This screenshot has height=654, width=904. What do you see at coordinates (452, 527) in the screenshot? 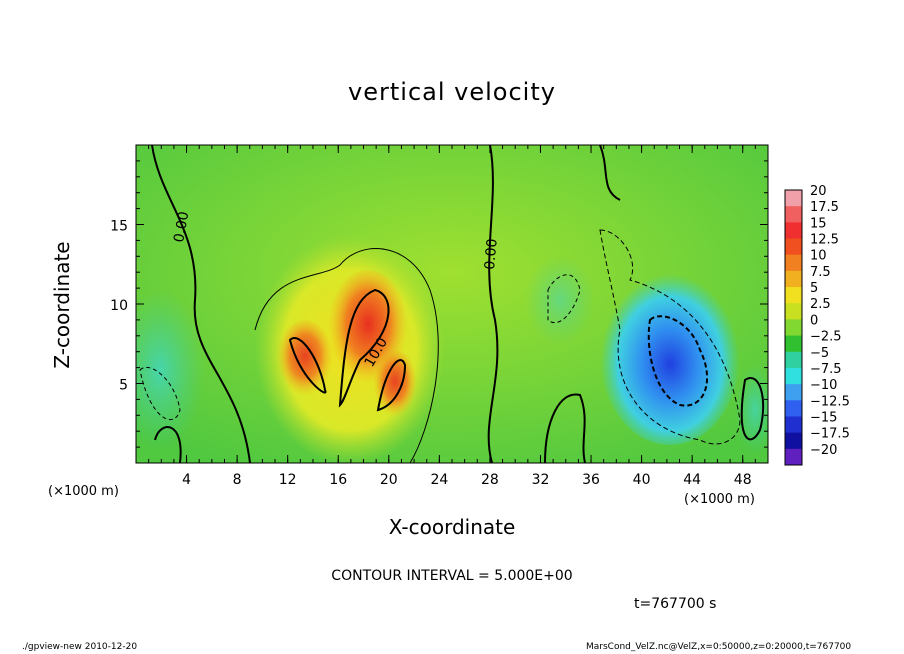
I see `x-axis-label: X-coordinate` at bounding box center [452, 527].